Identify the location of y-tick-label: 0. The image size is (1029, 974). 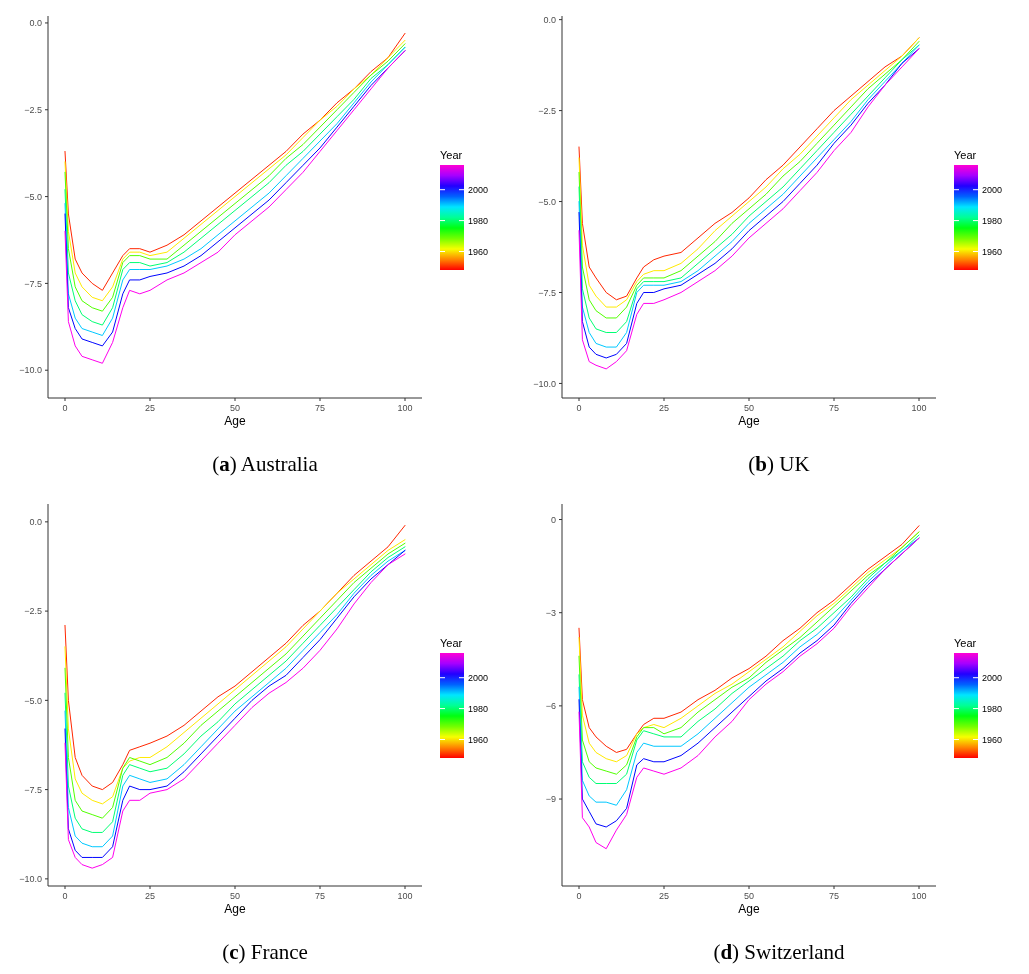
(553, 519).